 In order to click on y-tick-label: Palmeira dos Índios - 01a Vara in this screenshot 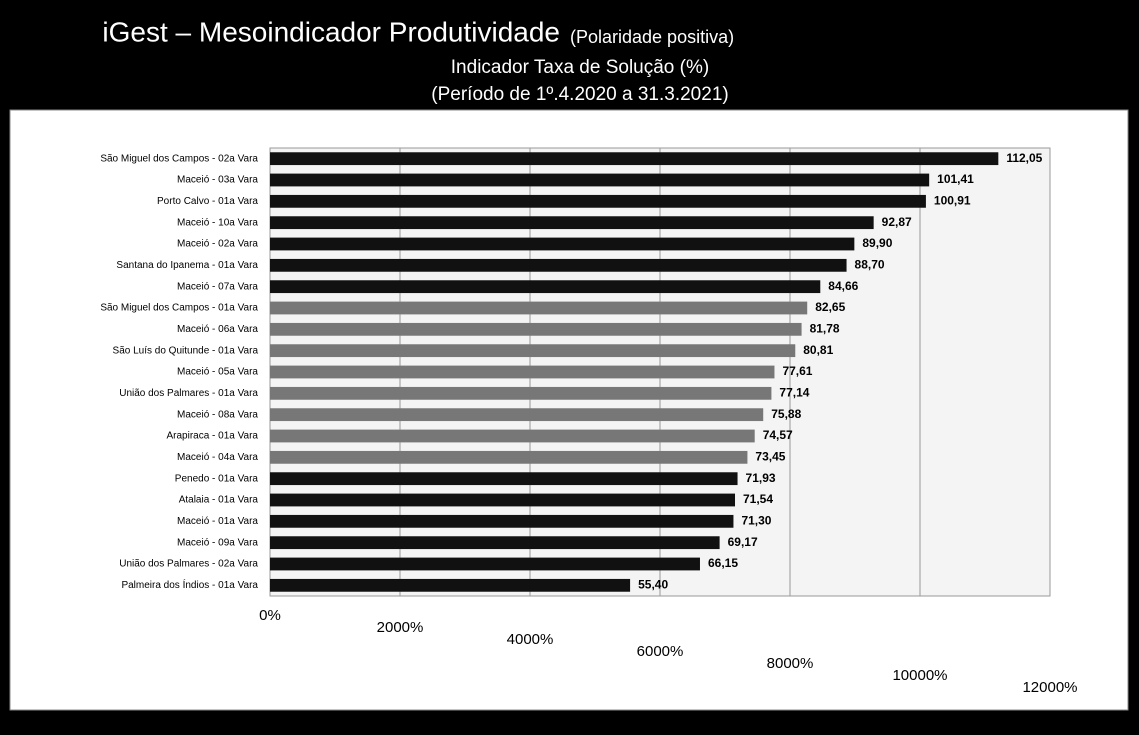, I will do `click(189, 584)`.